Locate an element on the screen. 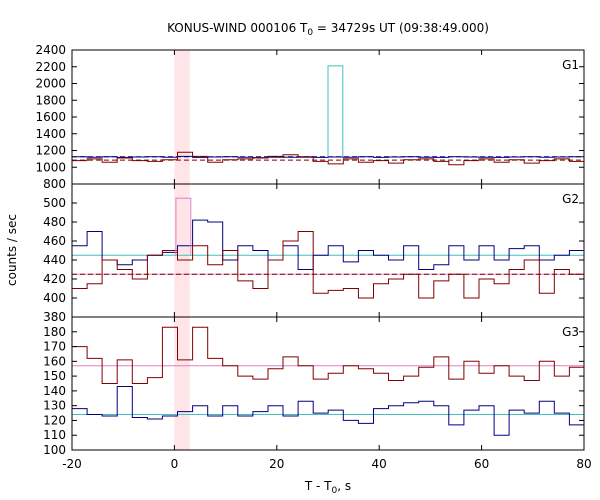 Image resolution: width=600 pixels, height=500 pixels. y-tick-label: 150 is located at coordinates (54, 376).